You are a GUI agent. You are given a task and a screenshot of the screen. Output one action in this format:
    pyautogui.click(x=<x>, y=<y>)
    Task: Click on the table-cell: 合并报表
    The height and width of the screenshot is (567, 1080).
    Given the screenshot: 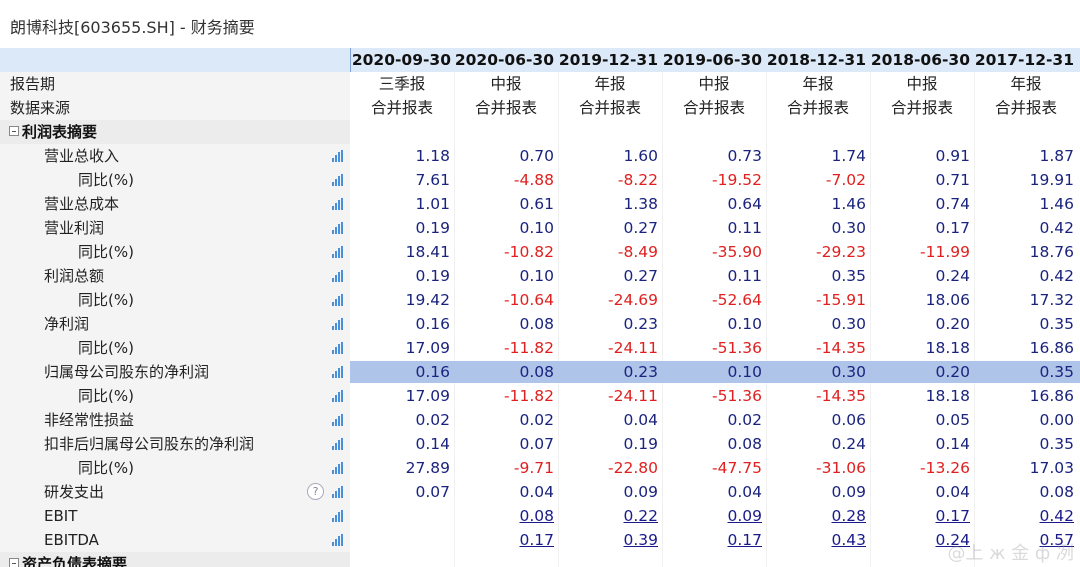 What is the action you would take?
    pyautogui.click(x=921, y=108)
    